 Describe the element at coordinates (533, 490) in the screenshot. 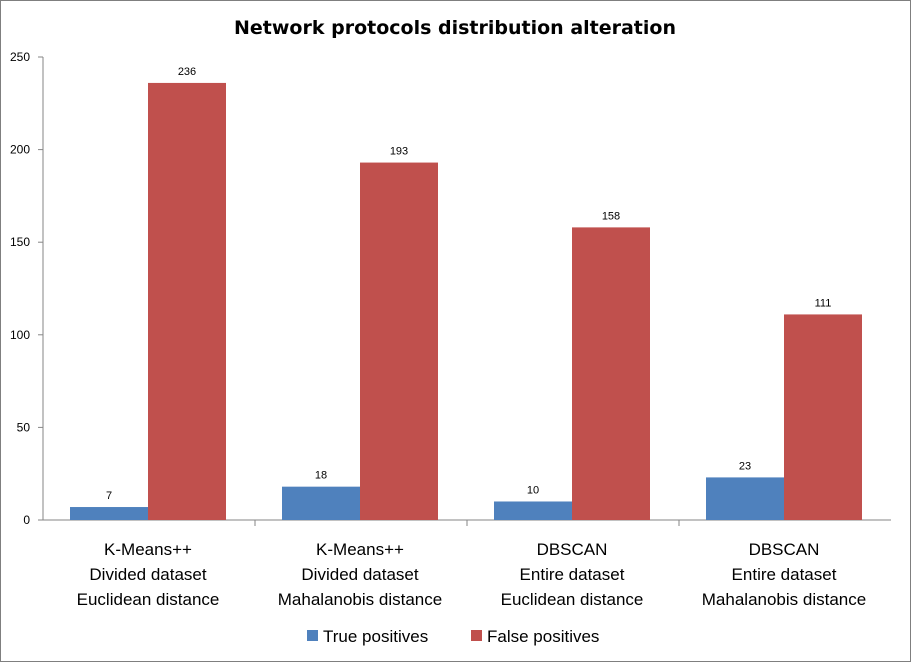

I see `data-label: 10` at that location.